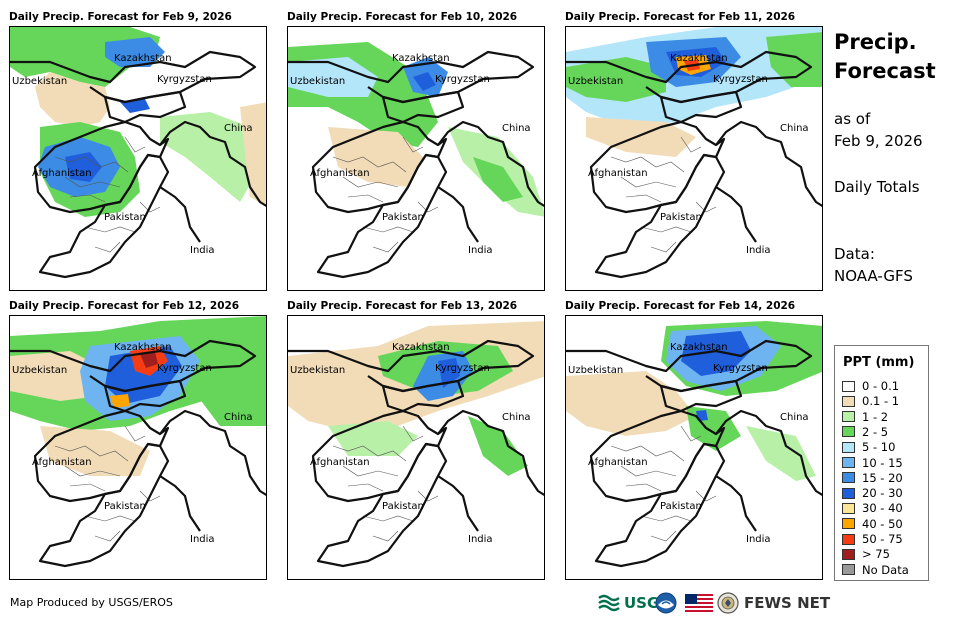  Describe the element at coordinates (666, 603) in the screenshot. I see `noaa-logo` at that location.